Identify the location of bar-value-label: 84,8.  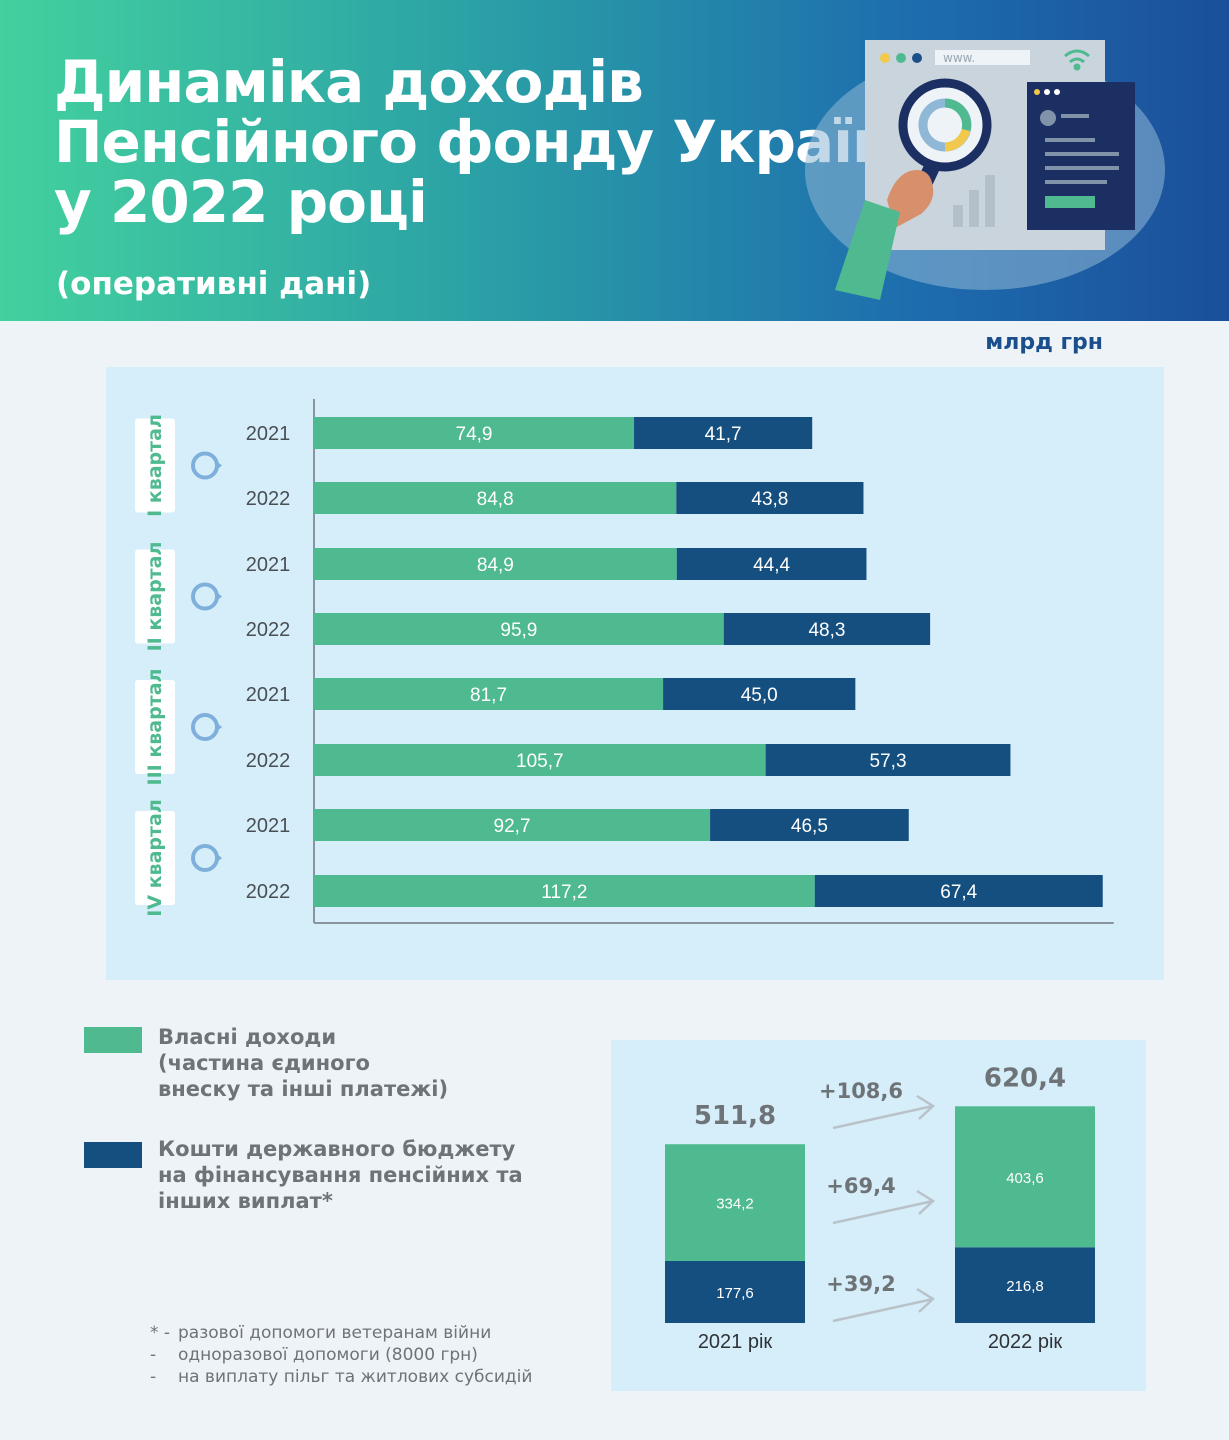
(495, 499).